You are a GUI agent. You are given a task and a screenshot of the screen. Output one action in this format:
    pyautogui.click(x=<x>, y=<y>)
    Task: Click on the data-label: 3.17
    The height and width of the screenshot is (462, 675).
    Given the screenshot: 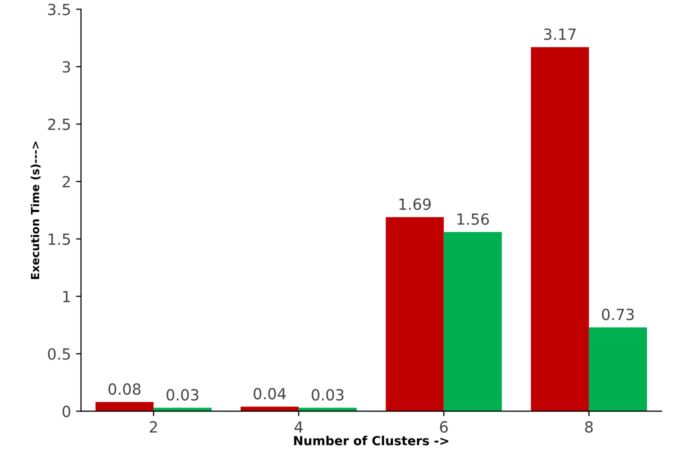 What is the action you would take?
    pyautogui.click(x=560, y=34)
    